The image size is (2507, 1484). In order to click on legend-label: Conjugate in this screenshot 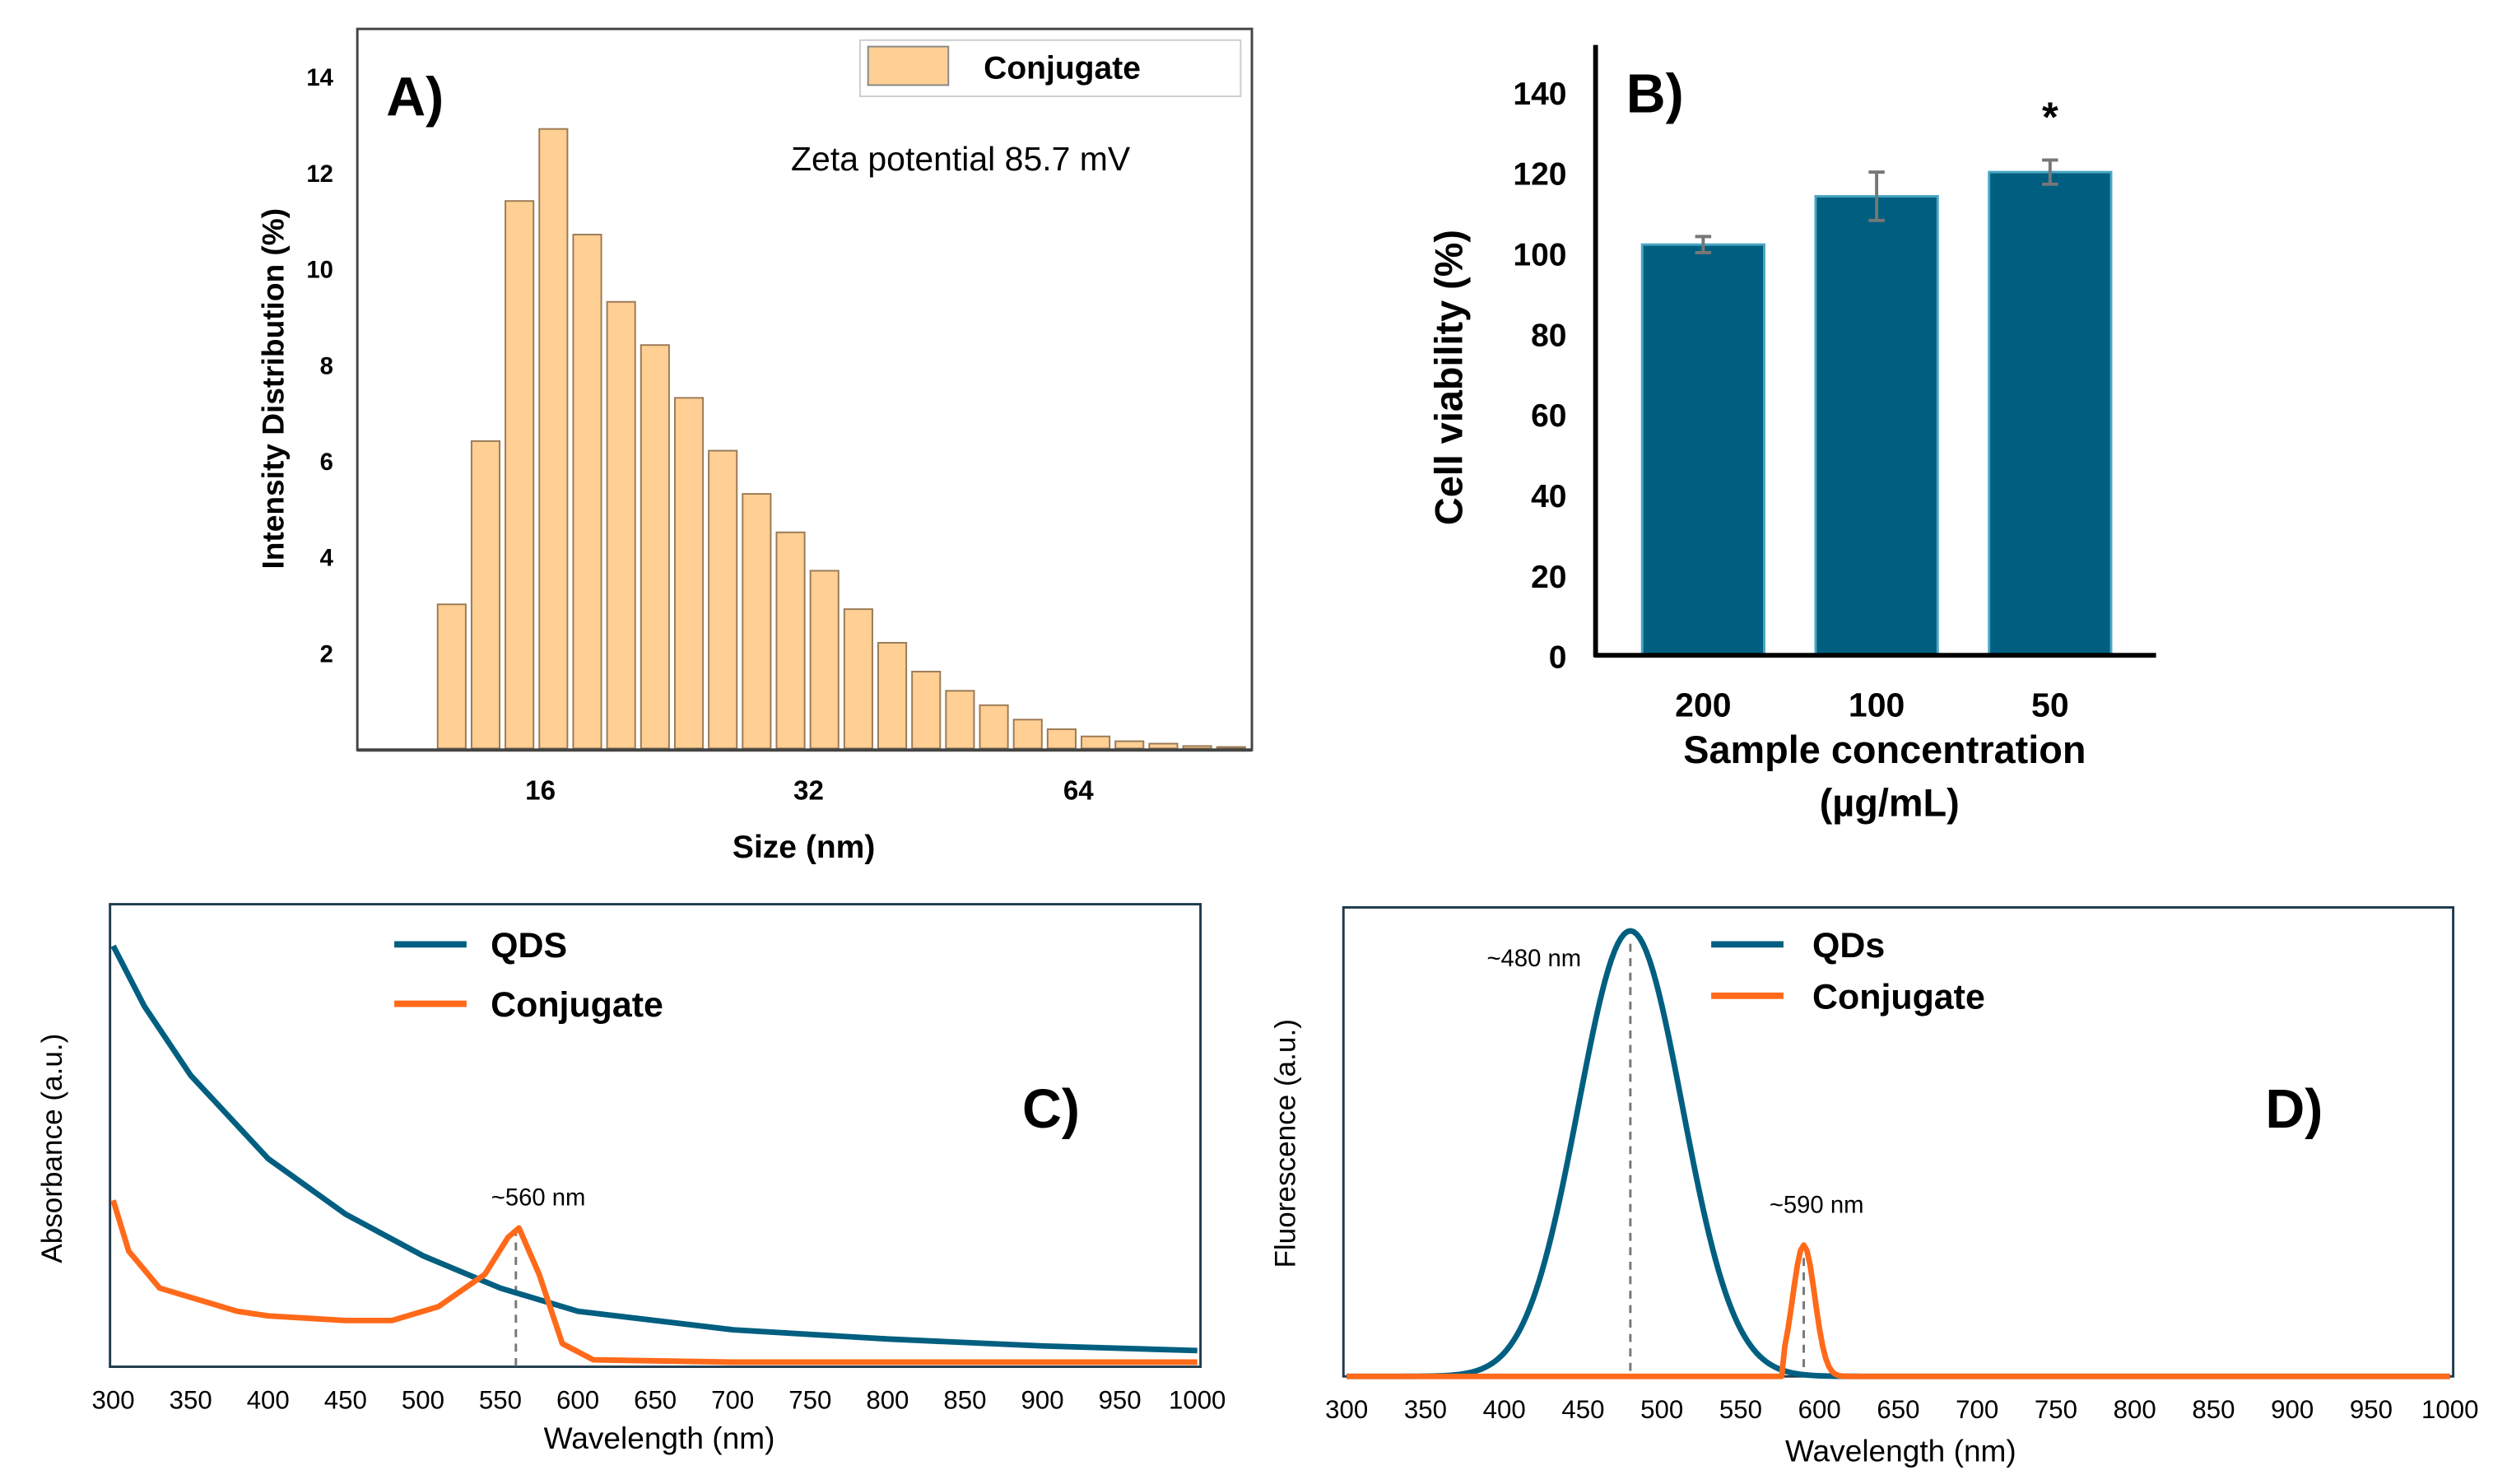, I will do `click(1062, 68)`.